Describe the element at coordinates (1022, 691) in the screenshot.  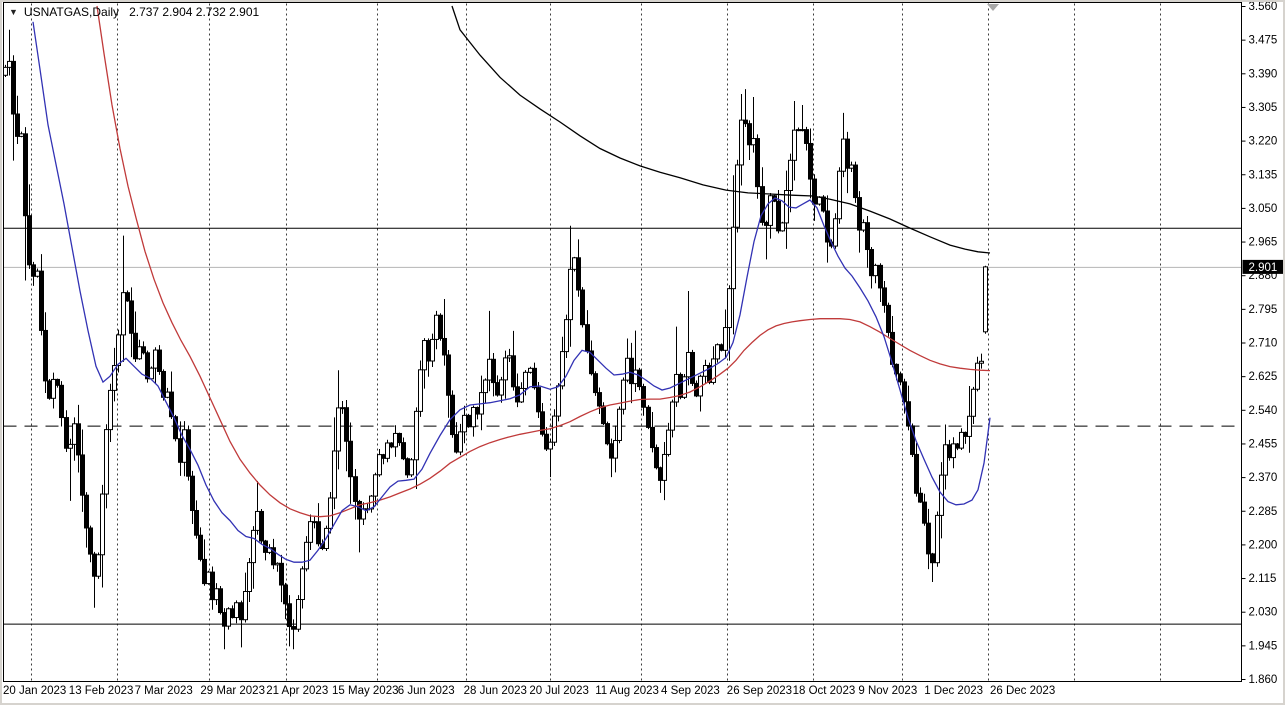
I see `x-axis-label: 26 Dec 2023` at that location.